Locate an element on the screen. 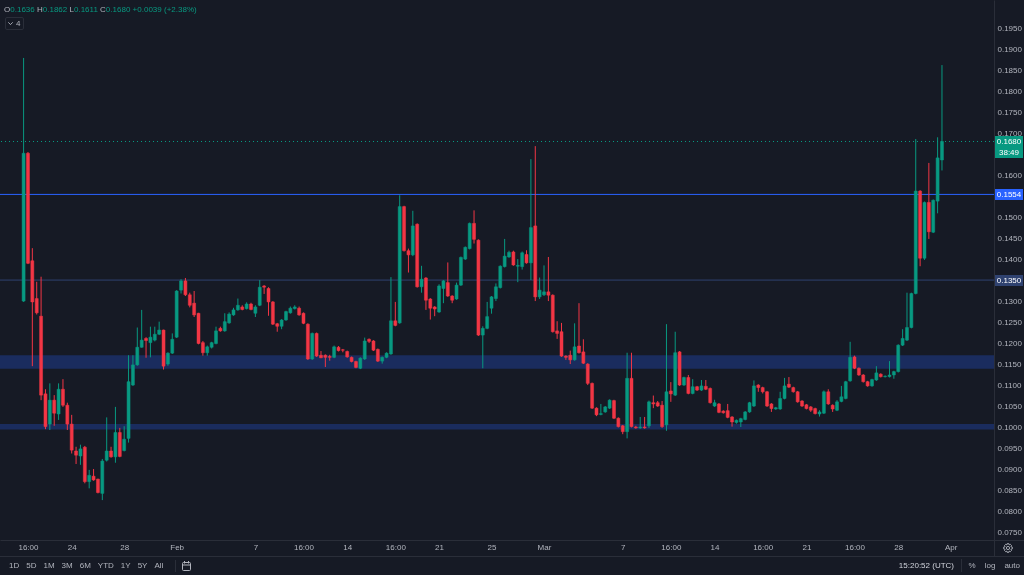 This screenshot has height=575, width=1024. ref-line-label: 0.1680 is located at coordinates (1009, 141).